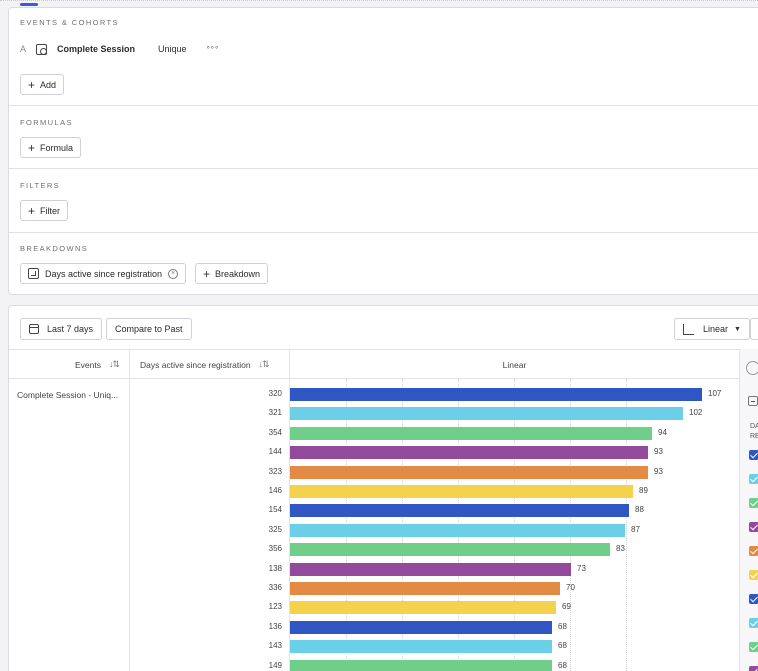 The height and width of the screenshot is (671, 758). I want to click on date-range-button: Last 7 days, so click(61, 329).